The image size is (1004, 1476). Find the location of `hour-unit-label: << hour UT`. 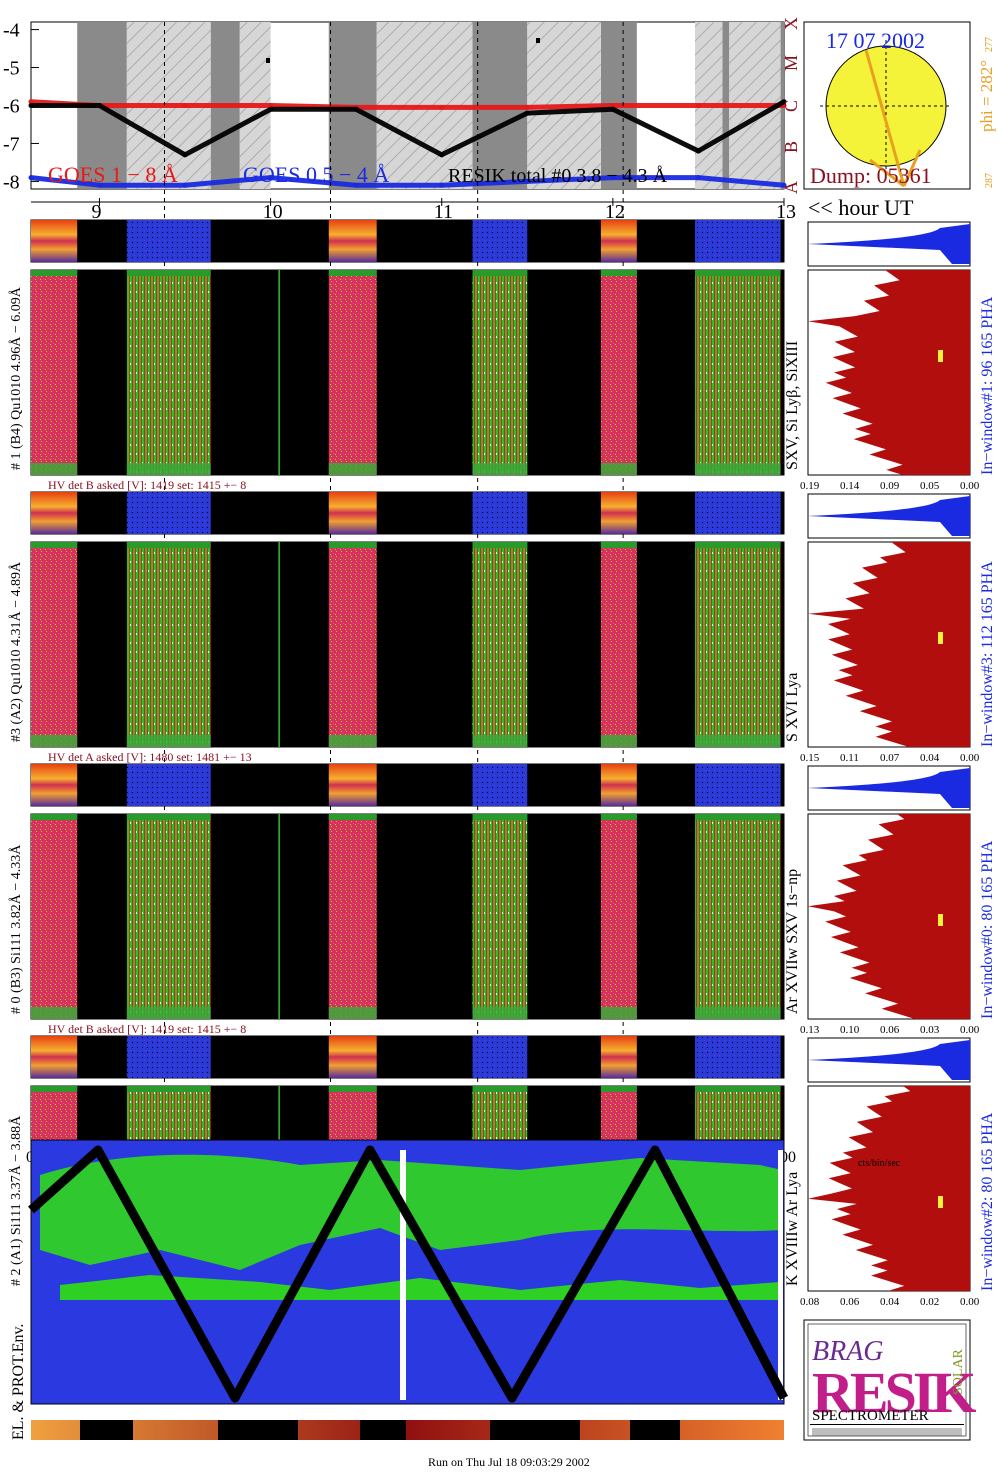

hour-unit-label: << hour UT is located at coordinates (861, 207).